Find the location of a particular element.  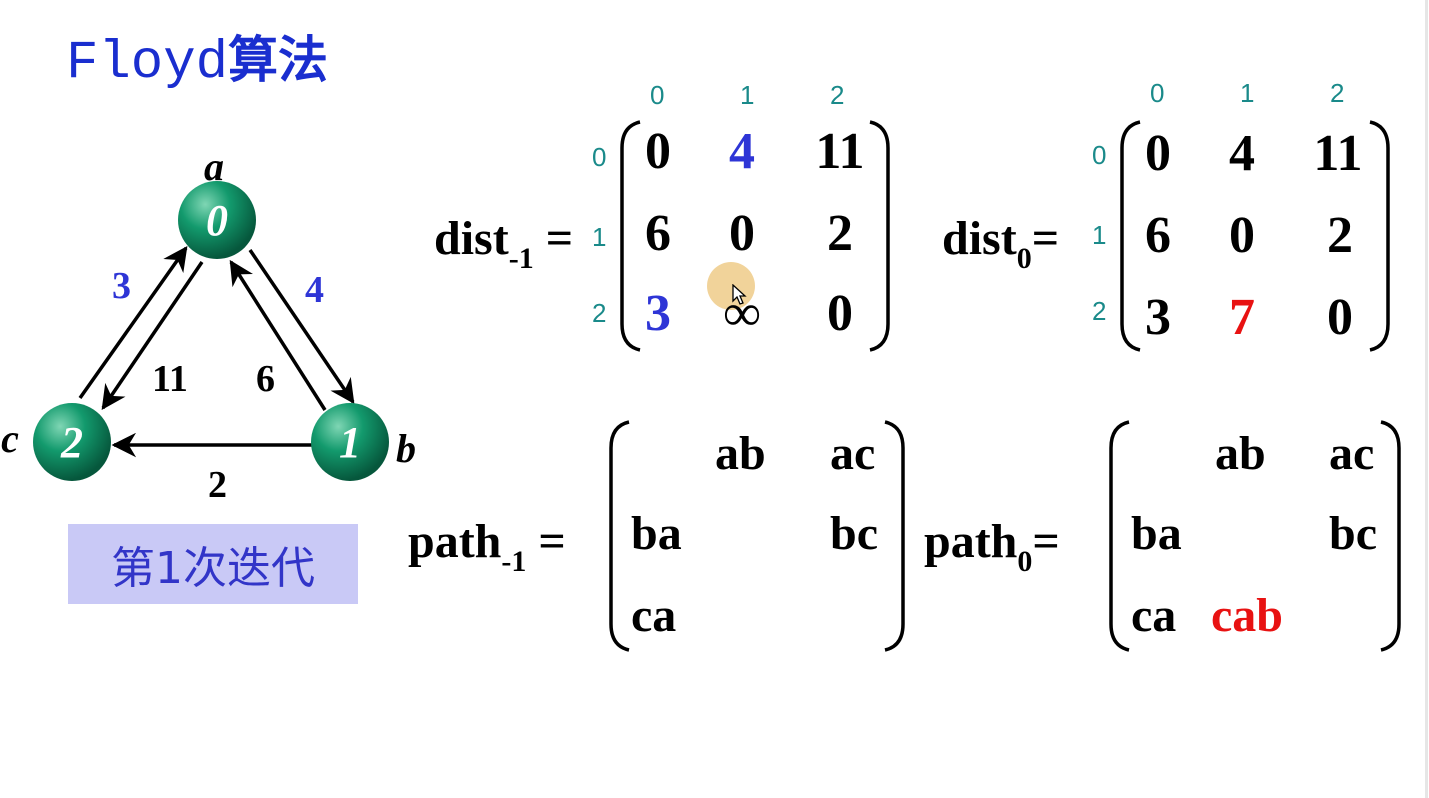

dist-curr-col-idx-0: 0 is located at coordinates (1157, 93).